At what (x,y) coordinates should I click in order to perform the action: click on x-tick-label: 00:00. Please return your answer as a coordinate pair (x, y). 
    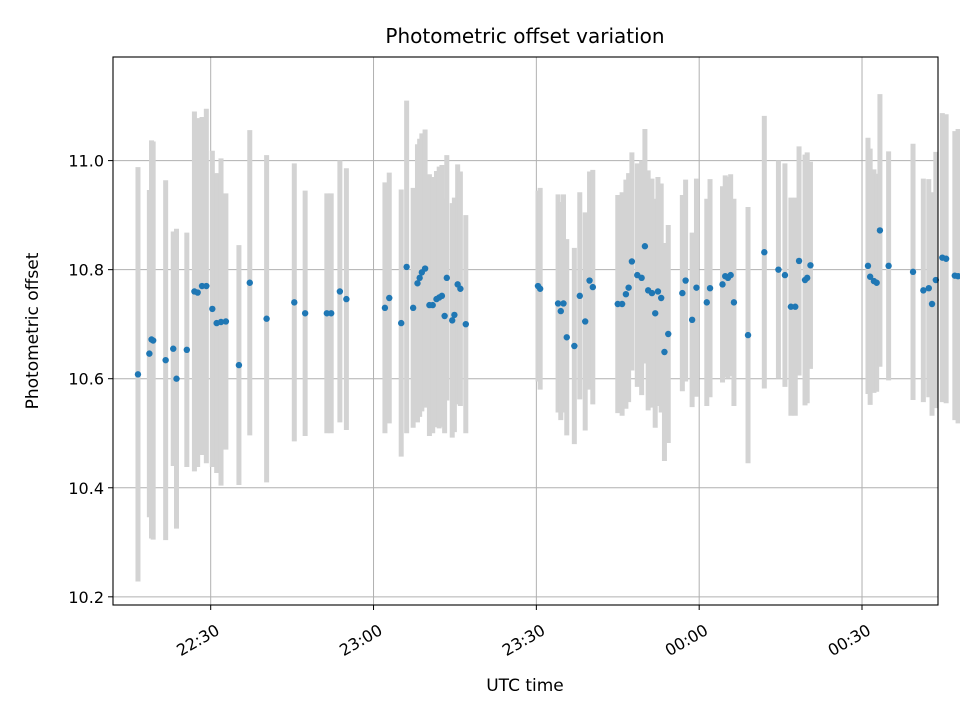
    Looking at the image, I should click on (686, 640).